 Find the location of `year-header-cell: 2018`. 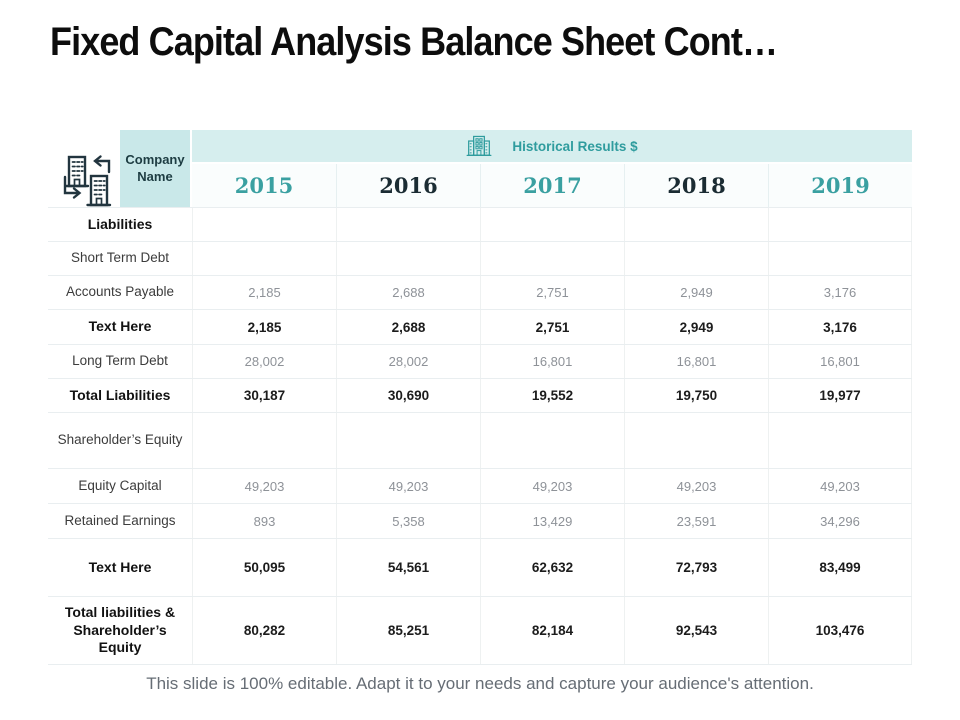

year-header-cell: 2018 is located at coordinates (696, 185).